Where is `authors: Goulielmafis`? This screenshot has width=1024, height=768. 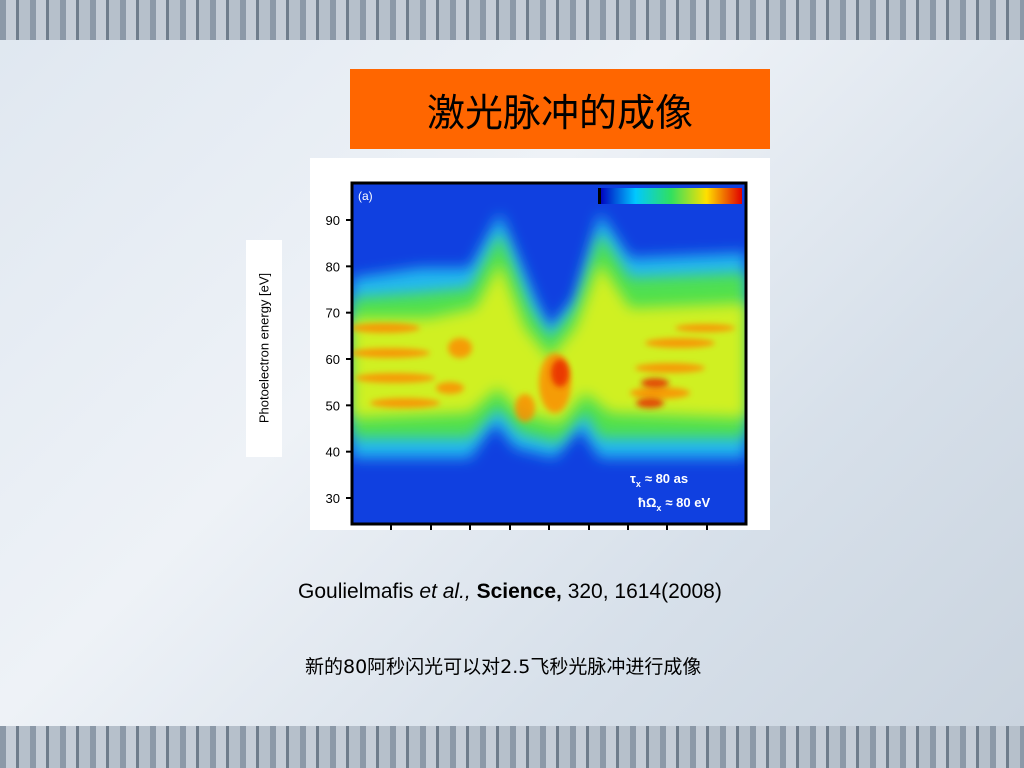
authors: Goulielmafis is located at coordinates (356, 591).